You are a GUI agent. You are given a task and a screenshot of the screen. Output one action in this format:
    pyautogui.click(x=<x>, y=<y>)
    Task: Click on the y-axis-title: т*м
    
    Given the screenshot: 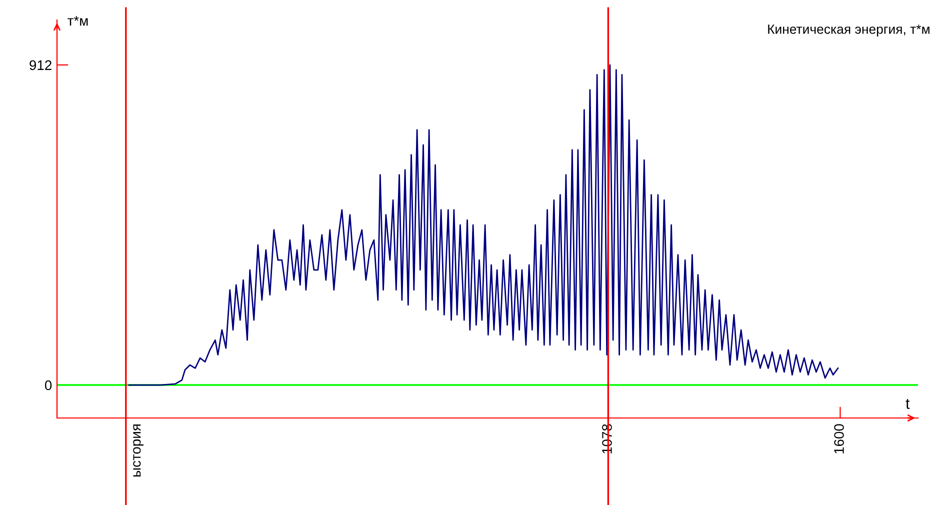 What is the action you would take?
    pyautogui.click(x=78, y=21)
    